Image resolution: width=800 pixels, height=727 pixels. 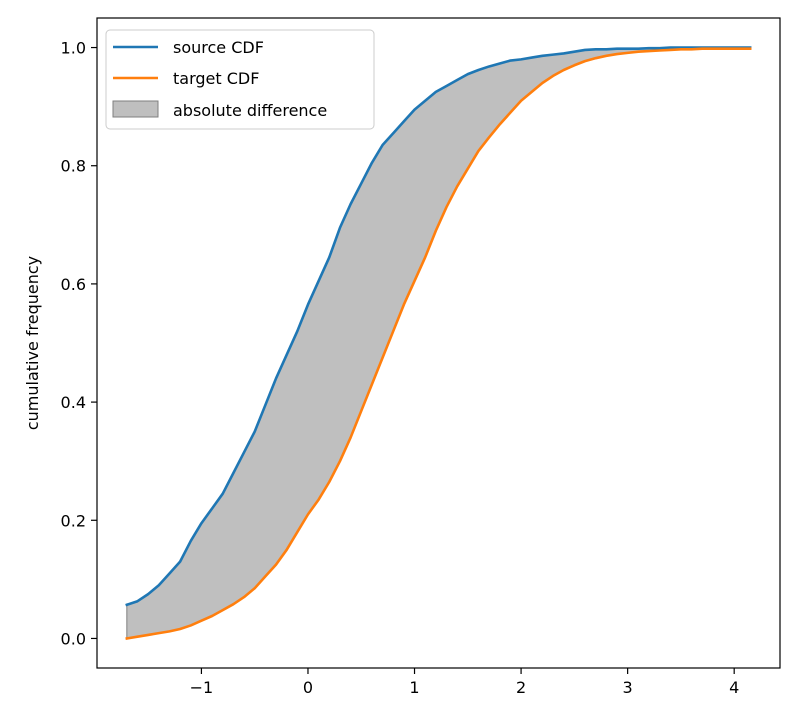 I want to click on x-tick-label: 1, so click(x=414, y=687).